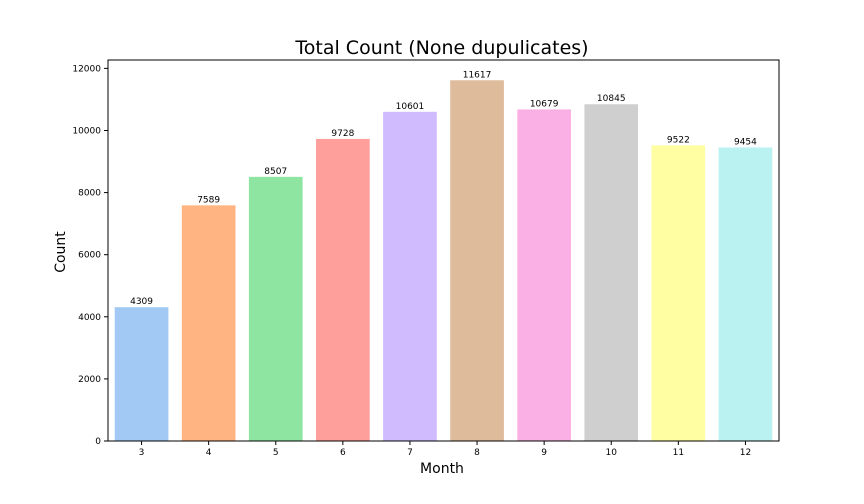 The height and width of the screenshot is (504, 864). Describe the element at coordinates (98, 442) in the screenshot. I see `y-tick-label: 0` at that location.